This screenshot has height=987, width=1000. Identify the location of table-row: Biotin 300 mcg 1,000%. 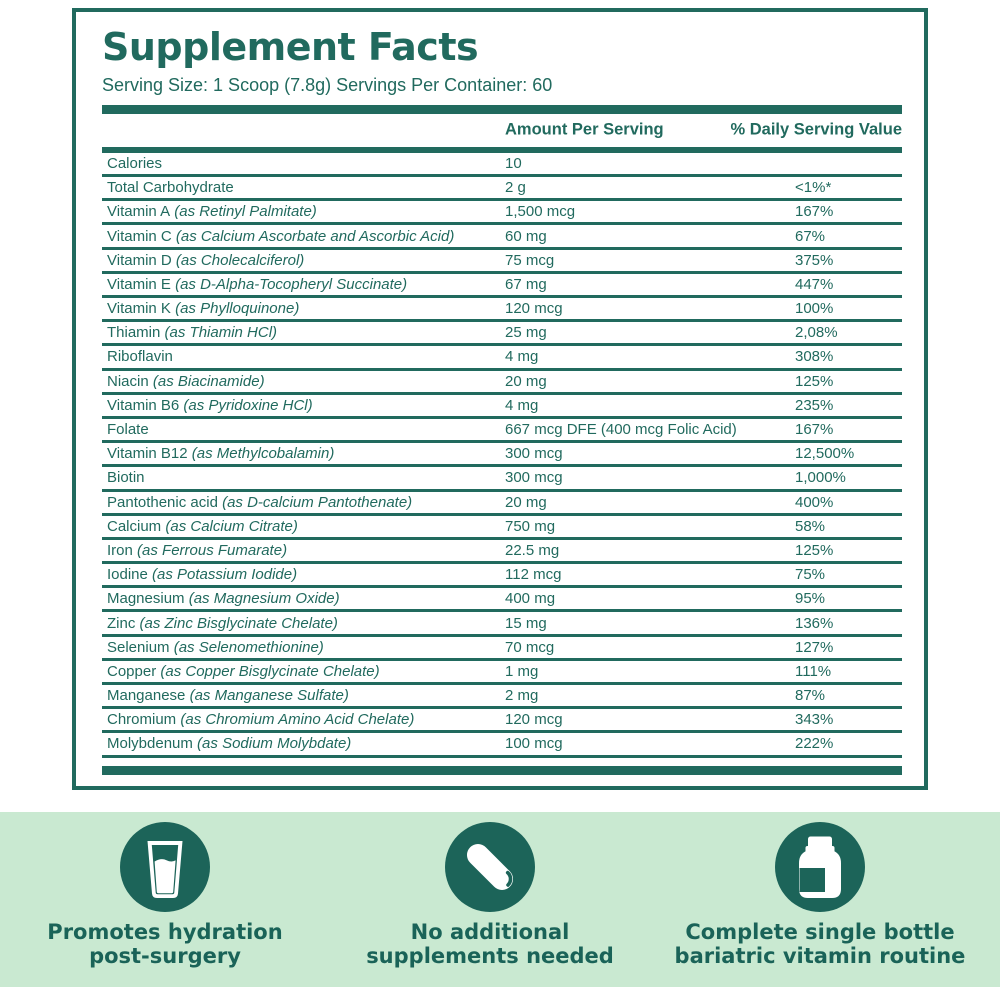
(502, 479).